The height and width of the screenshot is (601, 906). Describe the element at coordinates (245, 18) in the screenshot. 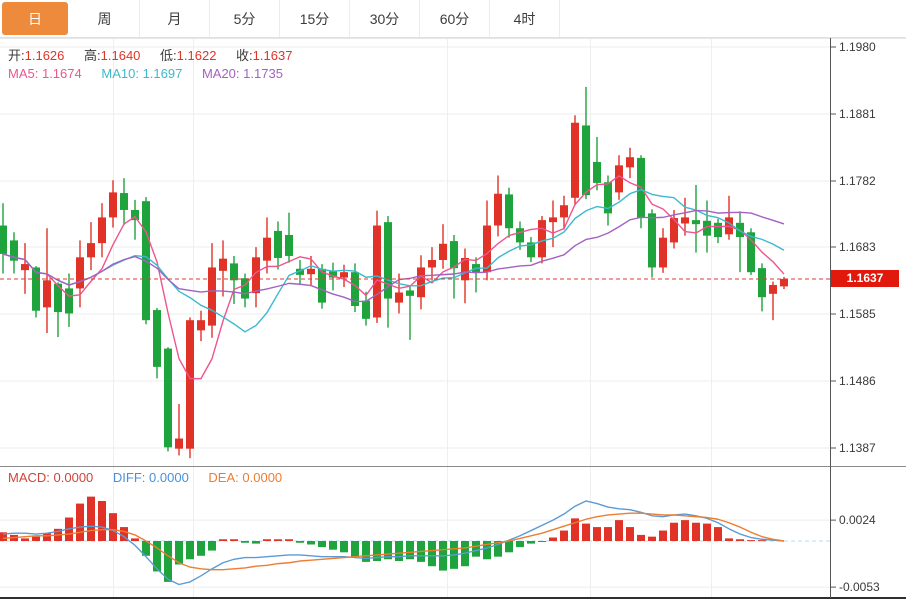

I see `tab-5min: 5分` at that location.